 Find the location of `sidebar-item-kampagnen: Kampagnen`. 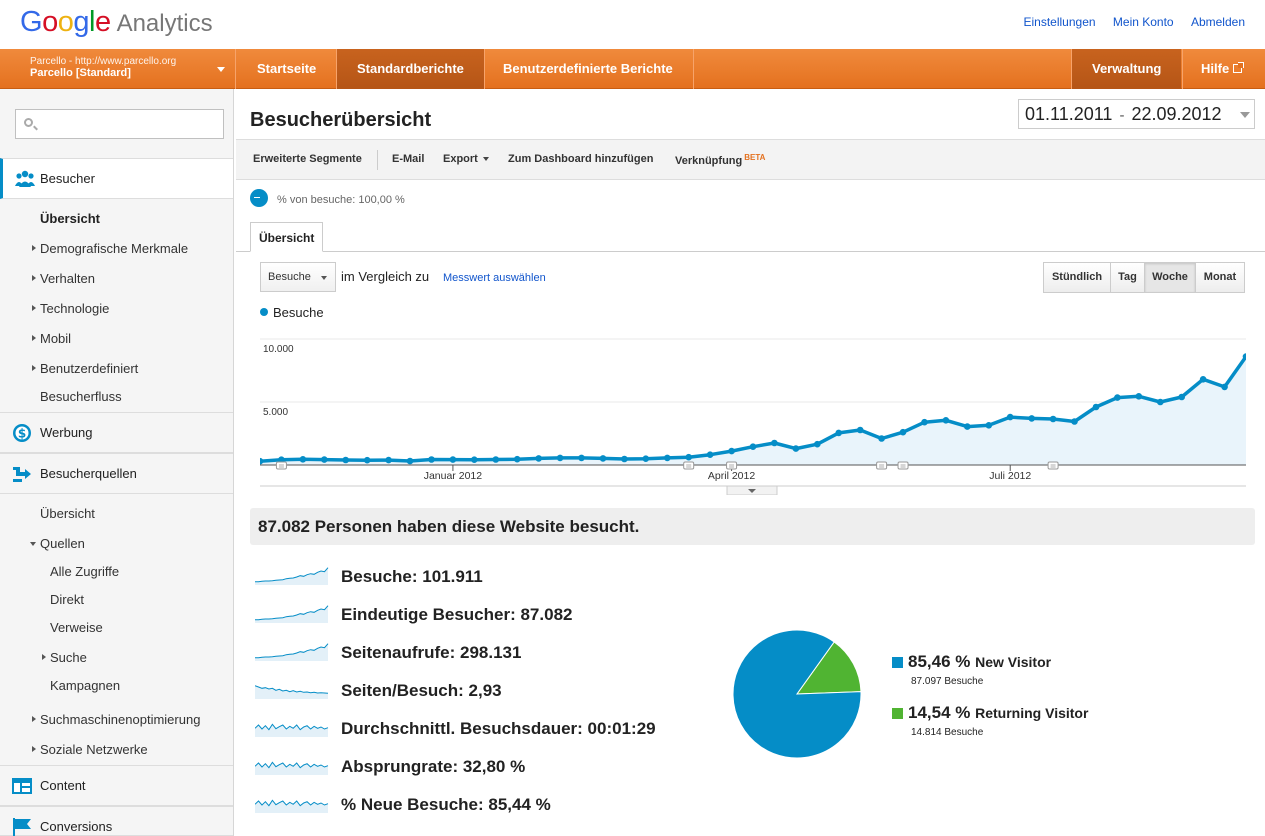

sidebar-item-kampagnen: Kampagnen is located at coordinates (85, 685).